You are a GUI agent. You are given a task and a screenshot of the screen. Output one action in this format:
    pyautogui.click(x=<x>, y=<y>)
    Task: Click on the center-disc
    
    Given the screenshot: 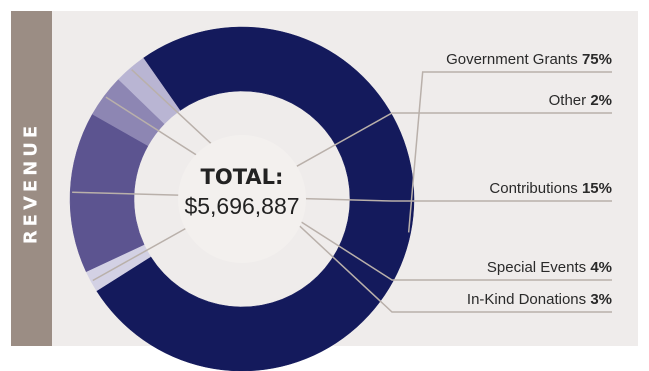 What is the action you would take?
    pyautogui.click(x=242, y=199)
    